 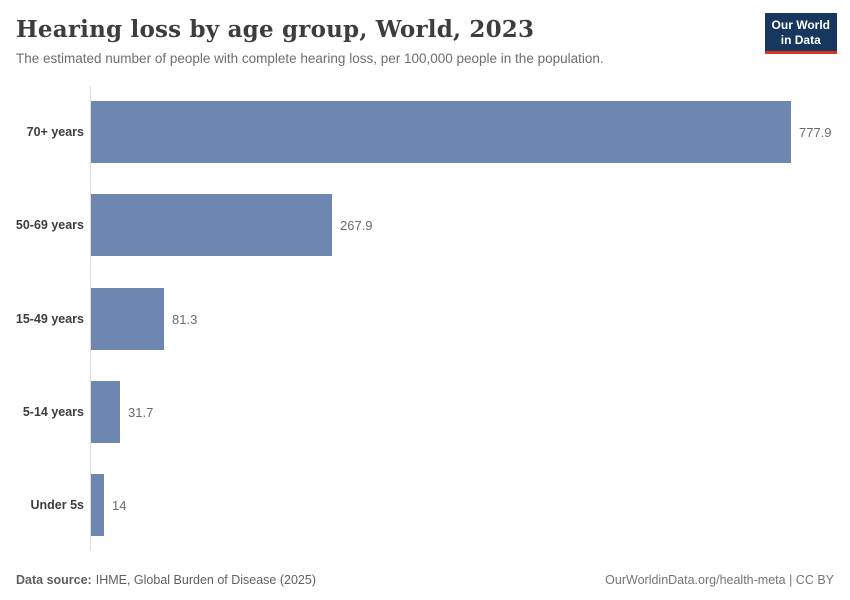 What do you see at coordinates (425, 225) in the screenshot?
I see `bar-row: 50-69 years 267.9` at bounding box center [425, 225].